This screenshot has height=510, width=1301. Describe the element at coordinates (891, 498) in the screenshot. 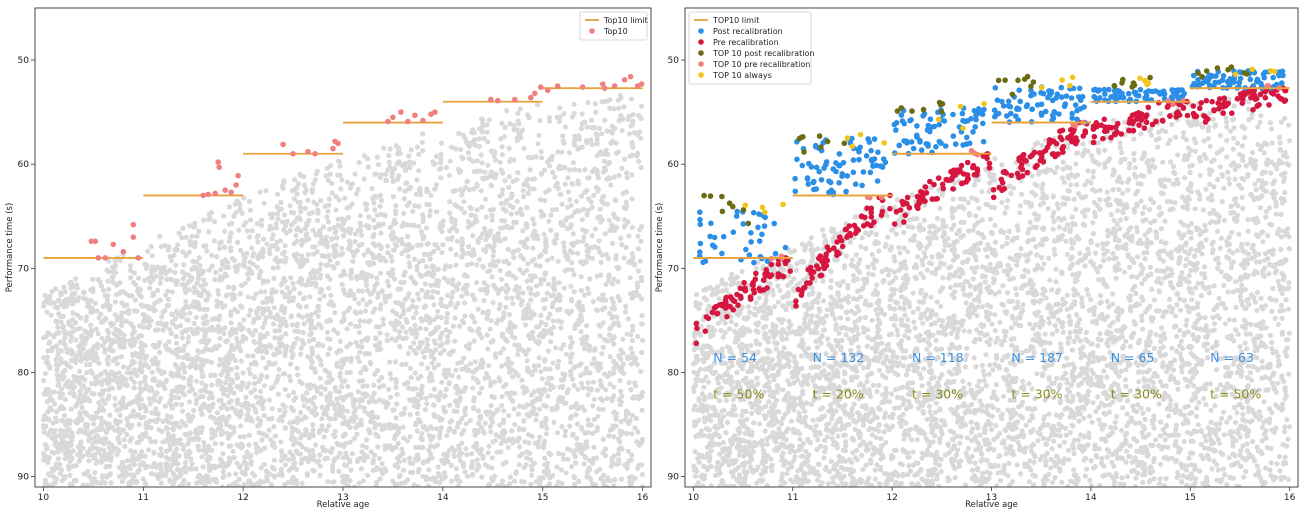

I see `x-tick-label: 12` at that location.